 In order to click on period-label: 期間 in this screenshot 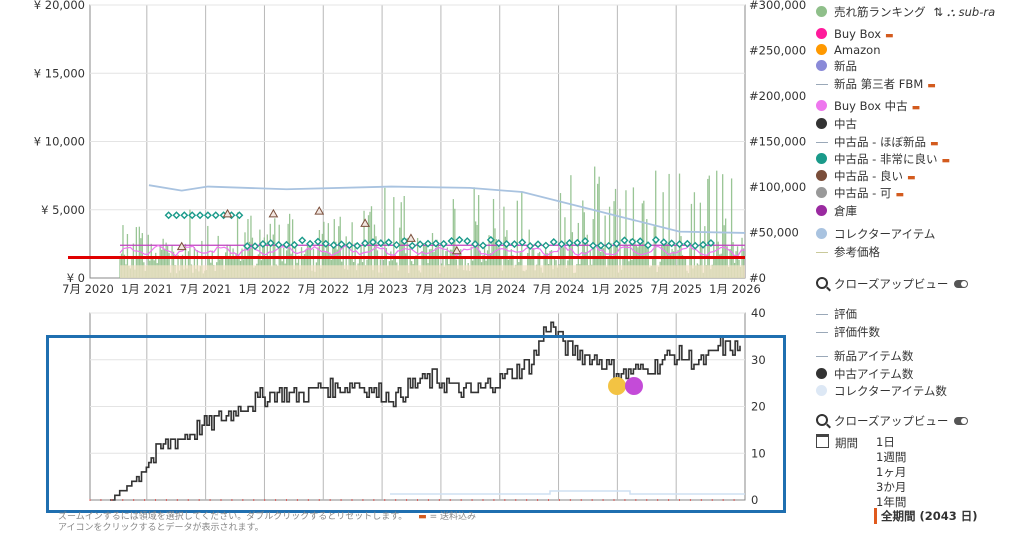, I will do `click(837, 442)`.